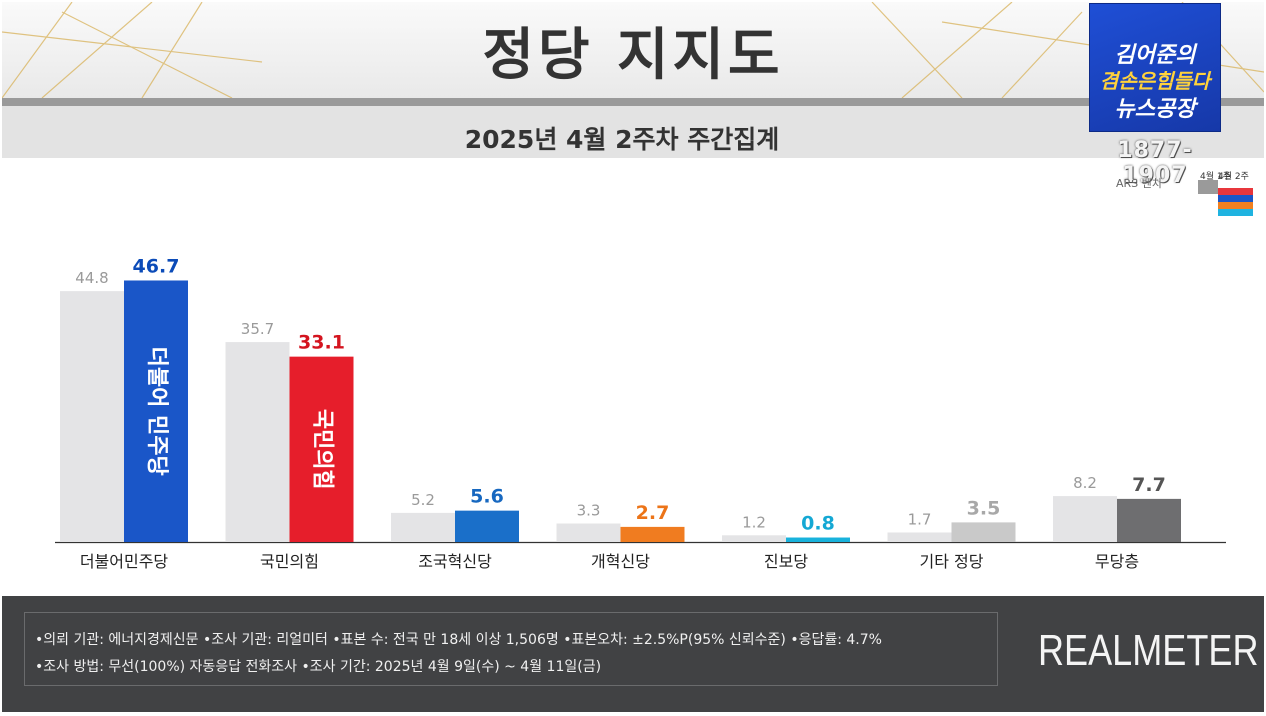 The width and height of the screenshot is (1266, 716). What do you see at coordinates (754, 522) in the screenshot?
I see `value-label-previous-4: 1.2` at bounding box center [754, 522].